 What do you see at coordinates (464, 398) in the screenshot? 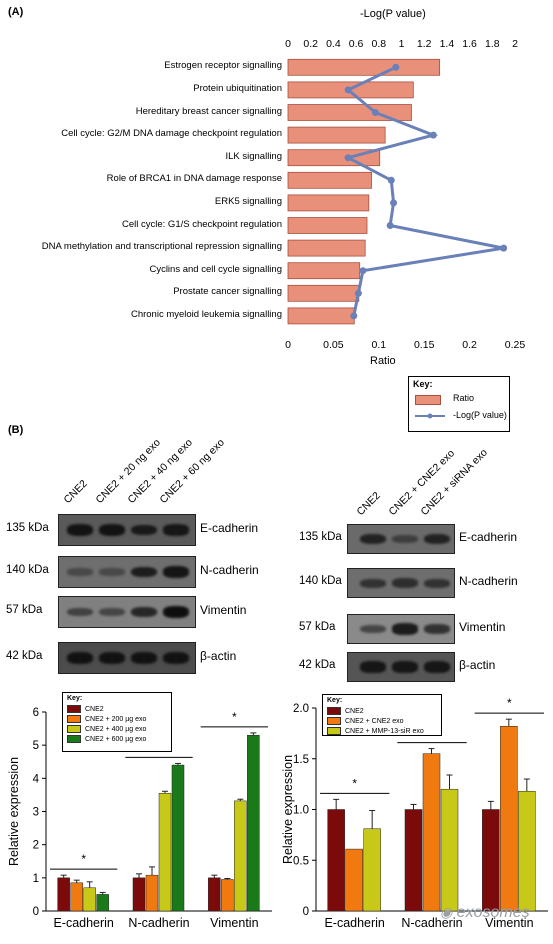
I see `key-ratio-label: Ratio` at bounding box center [464, 398].